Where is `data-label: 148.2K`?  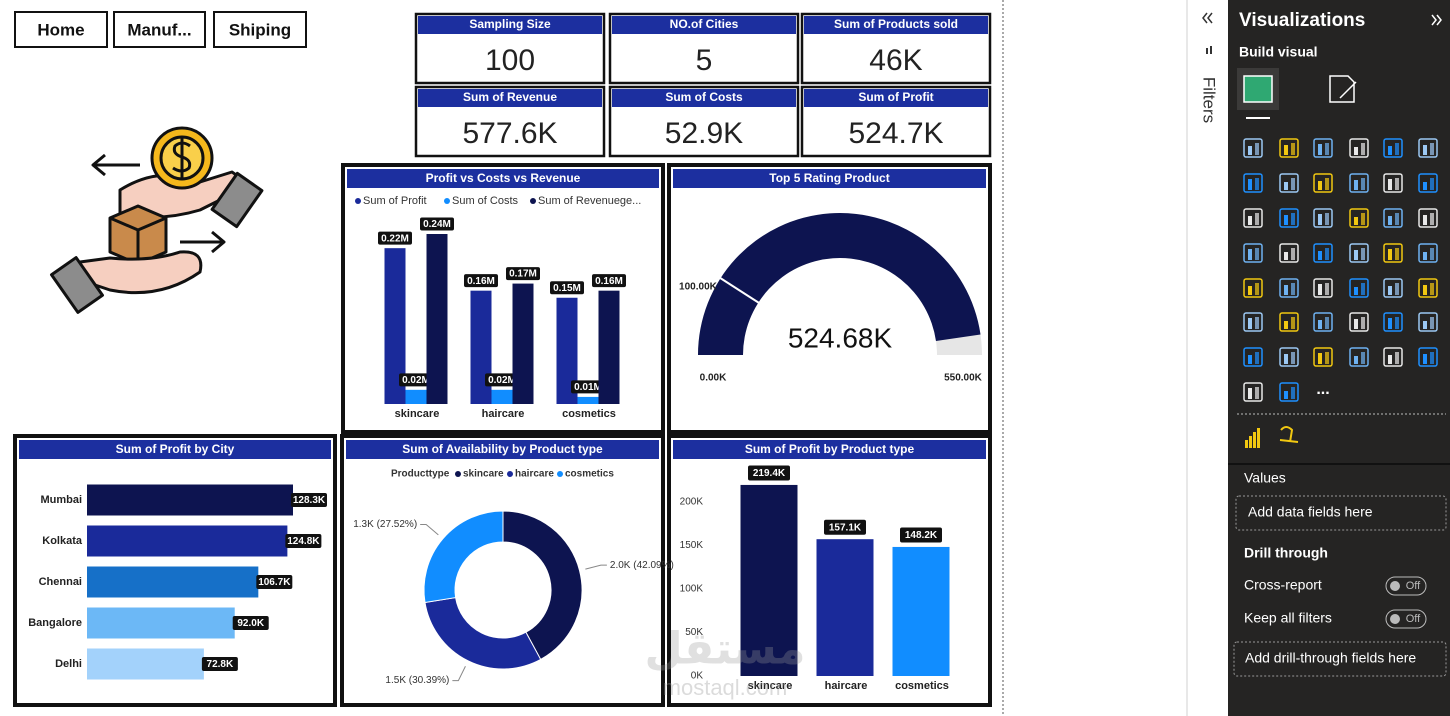 data-label: 148.2K is located at coordinates (921, 535).